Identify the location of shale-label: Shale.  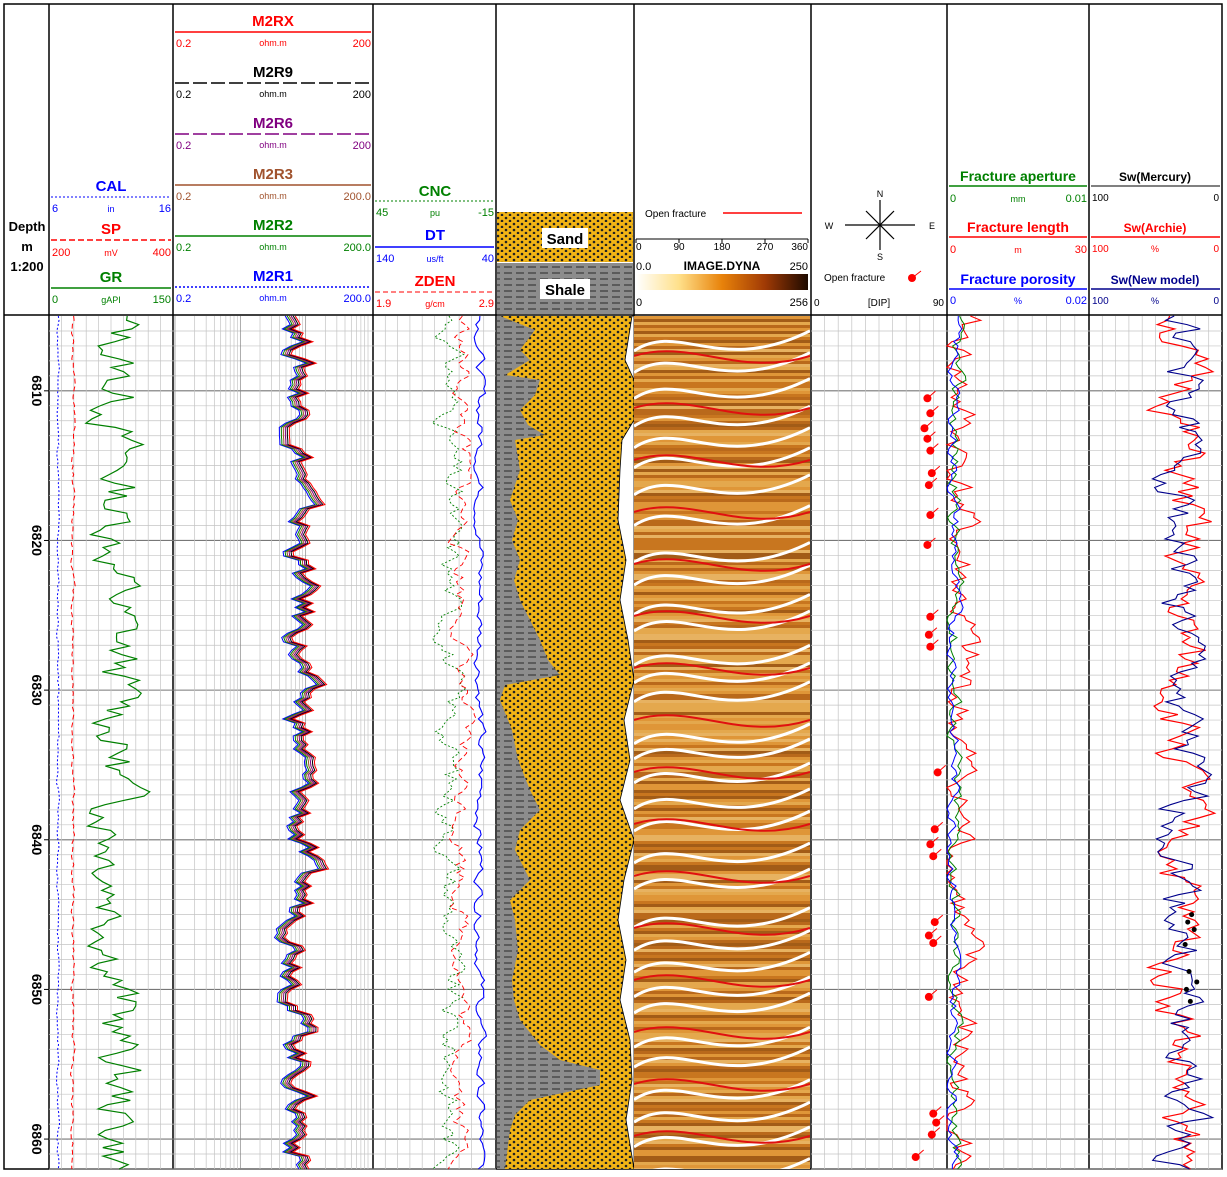
(565, 290).